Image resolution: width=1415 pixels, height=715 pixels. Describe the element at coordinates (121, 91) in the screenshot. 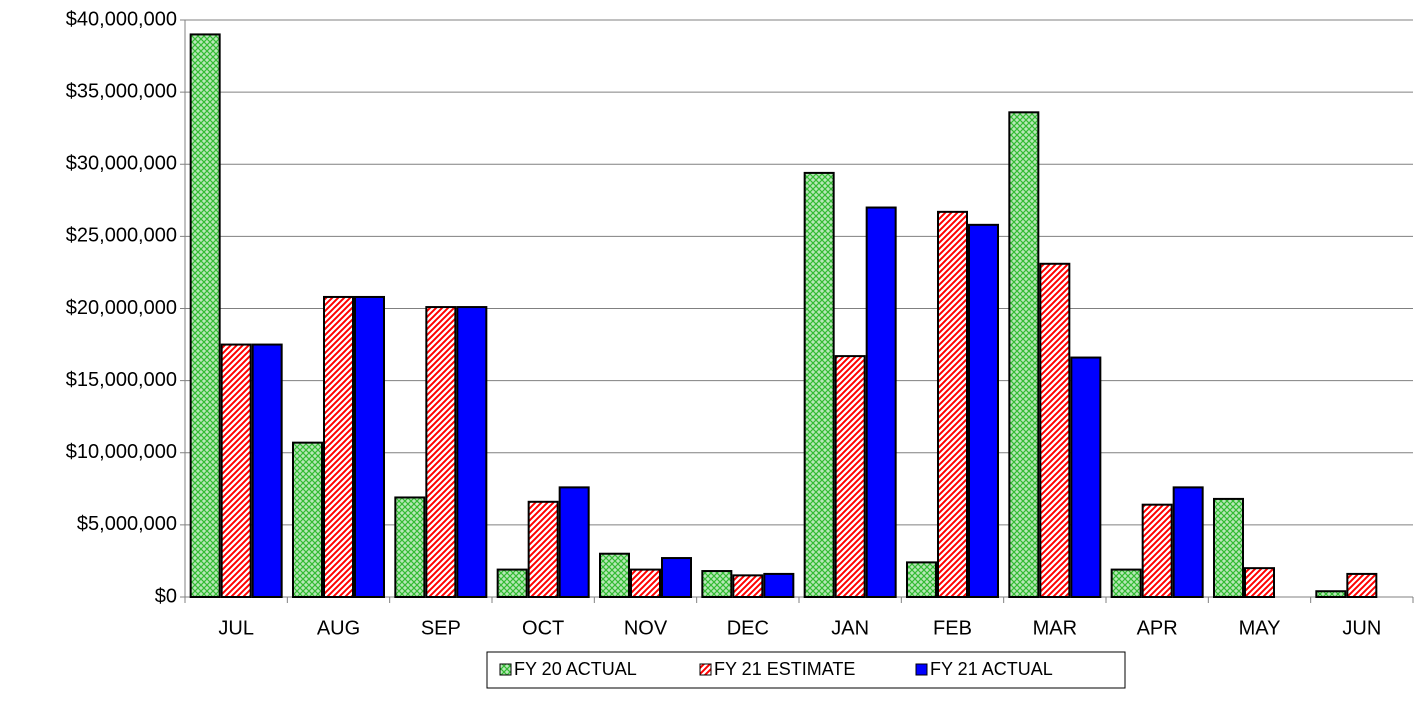

I see `y-tick-label: $35,000,000` at that location.